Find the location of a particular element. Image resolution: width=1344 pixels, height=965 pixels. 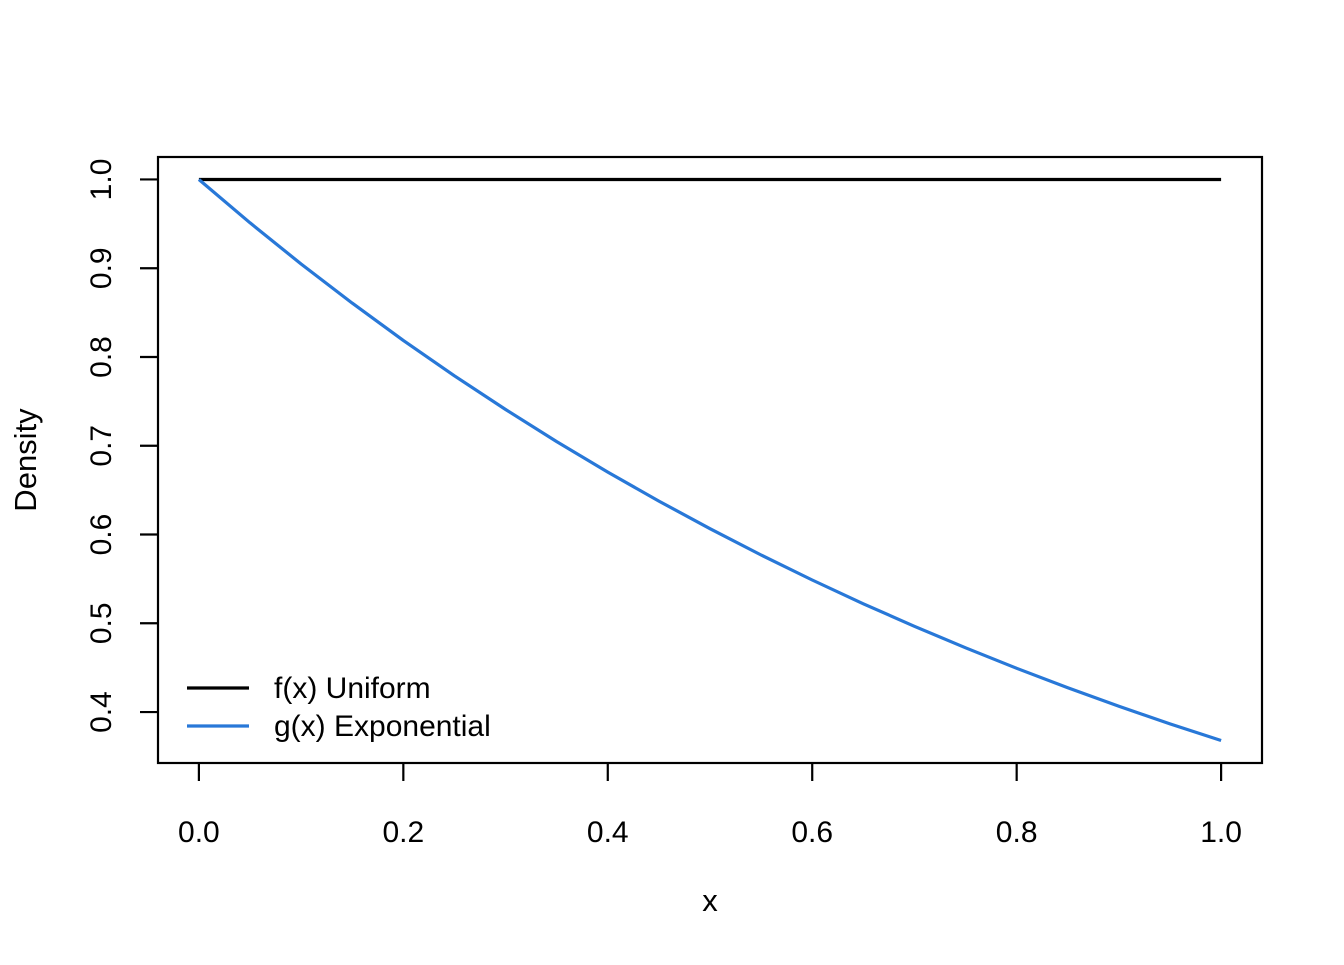

y-axis-ticks is located at coordinates (149, 446).